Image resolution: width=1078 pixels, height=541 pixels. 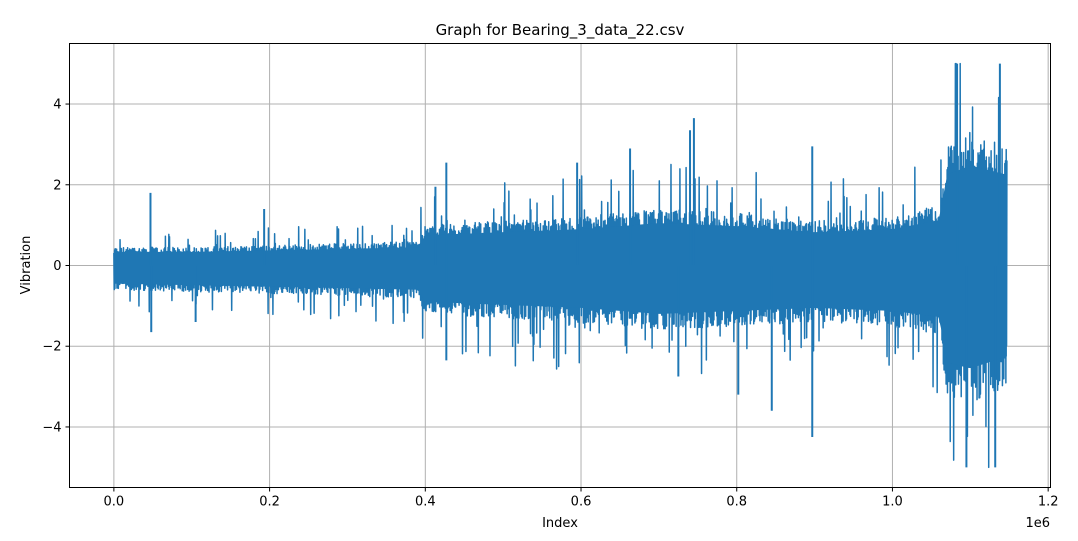 I want to click on x-axis-offset-label: 1e6, so click(x=1037, y=523).